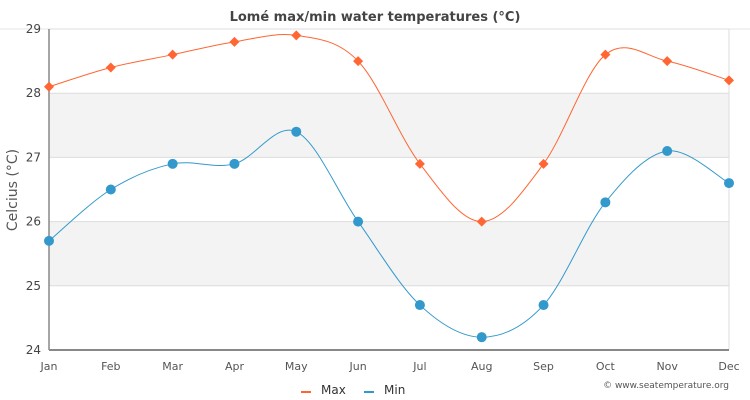 The image size is (750, 400). Describe the element at coordinates (13, 190) in the screenshot. I see `y-axis-label: Celcius (°C)` at that location.